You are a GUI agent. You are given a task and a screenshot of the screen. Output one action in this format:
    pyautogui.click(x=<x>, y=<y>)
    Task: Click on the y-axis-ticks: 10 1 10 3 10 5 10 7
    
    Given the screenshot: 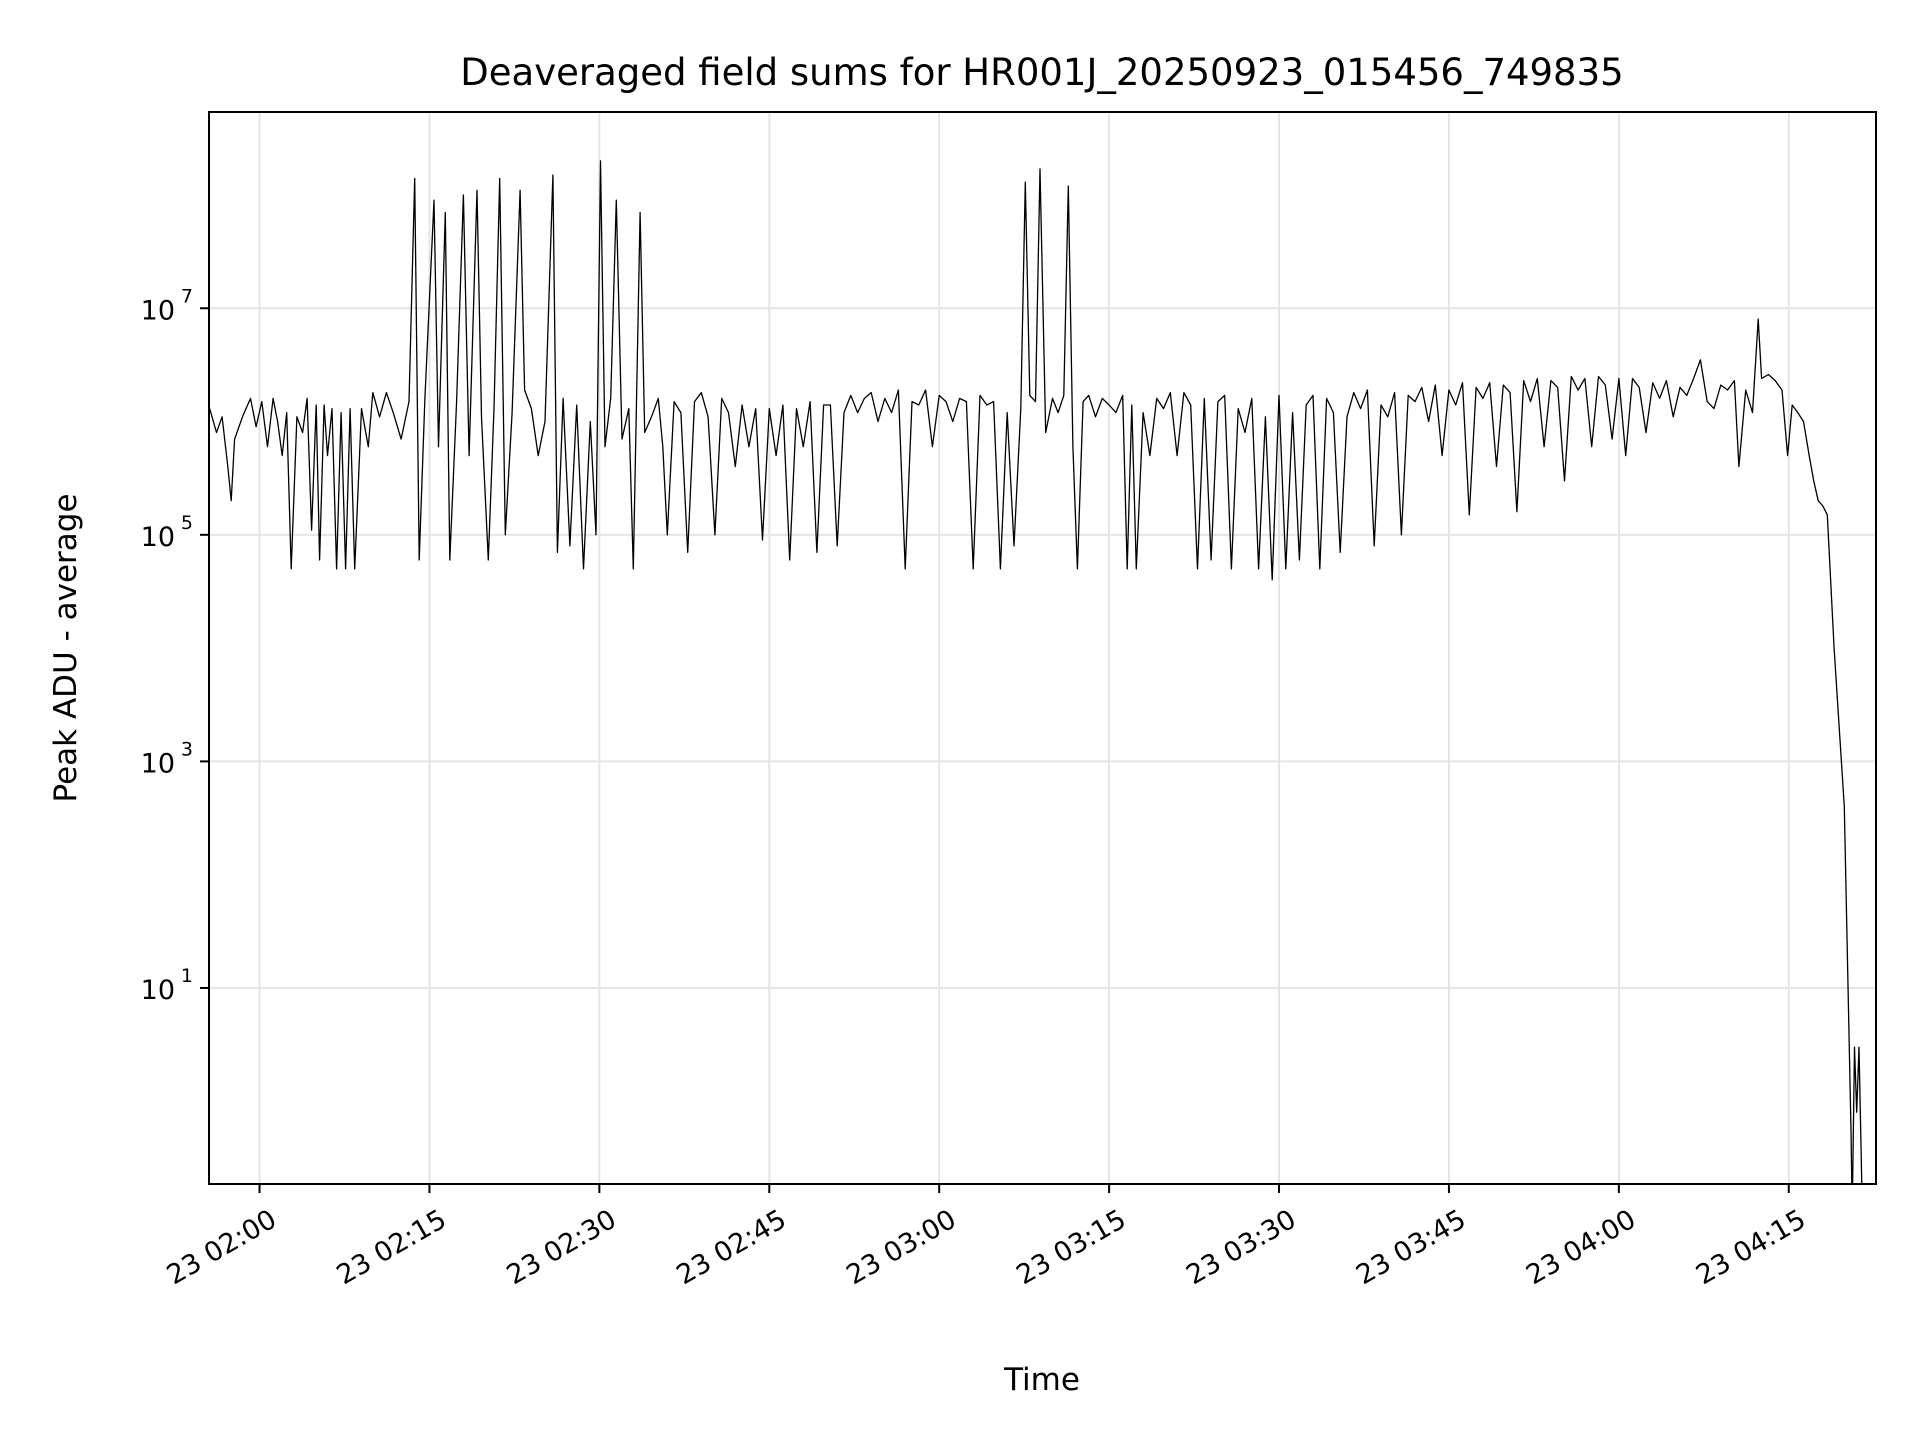 What is the action you would take?
    pyautogui.click(x=175, y=645)
    